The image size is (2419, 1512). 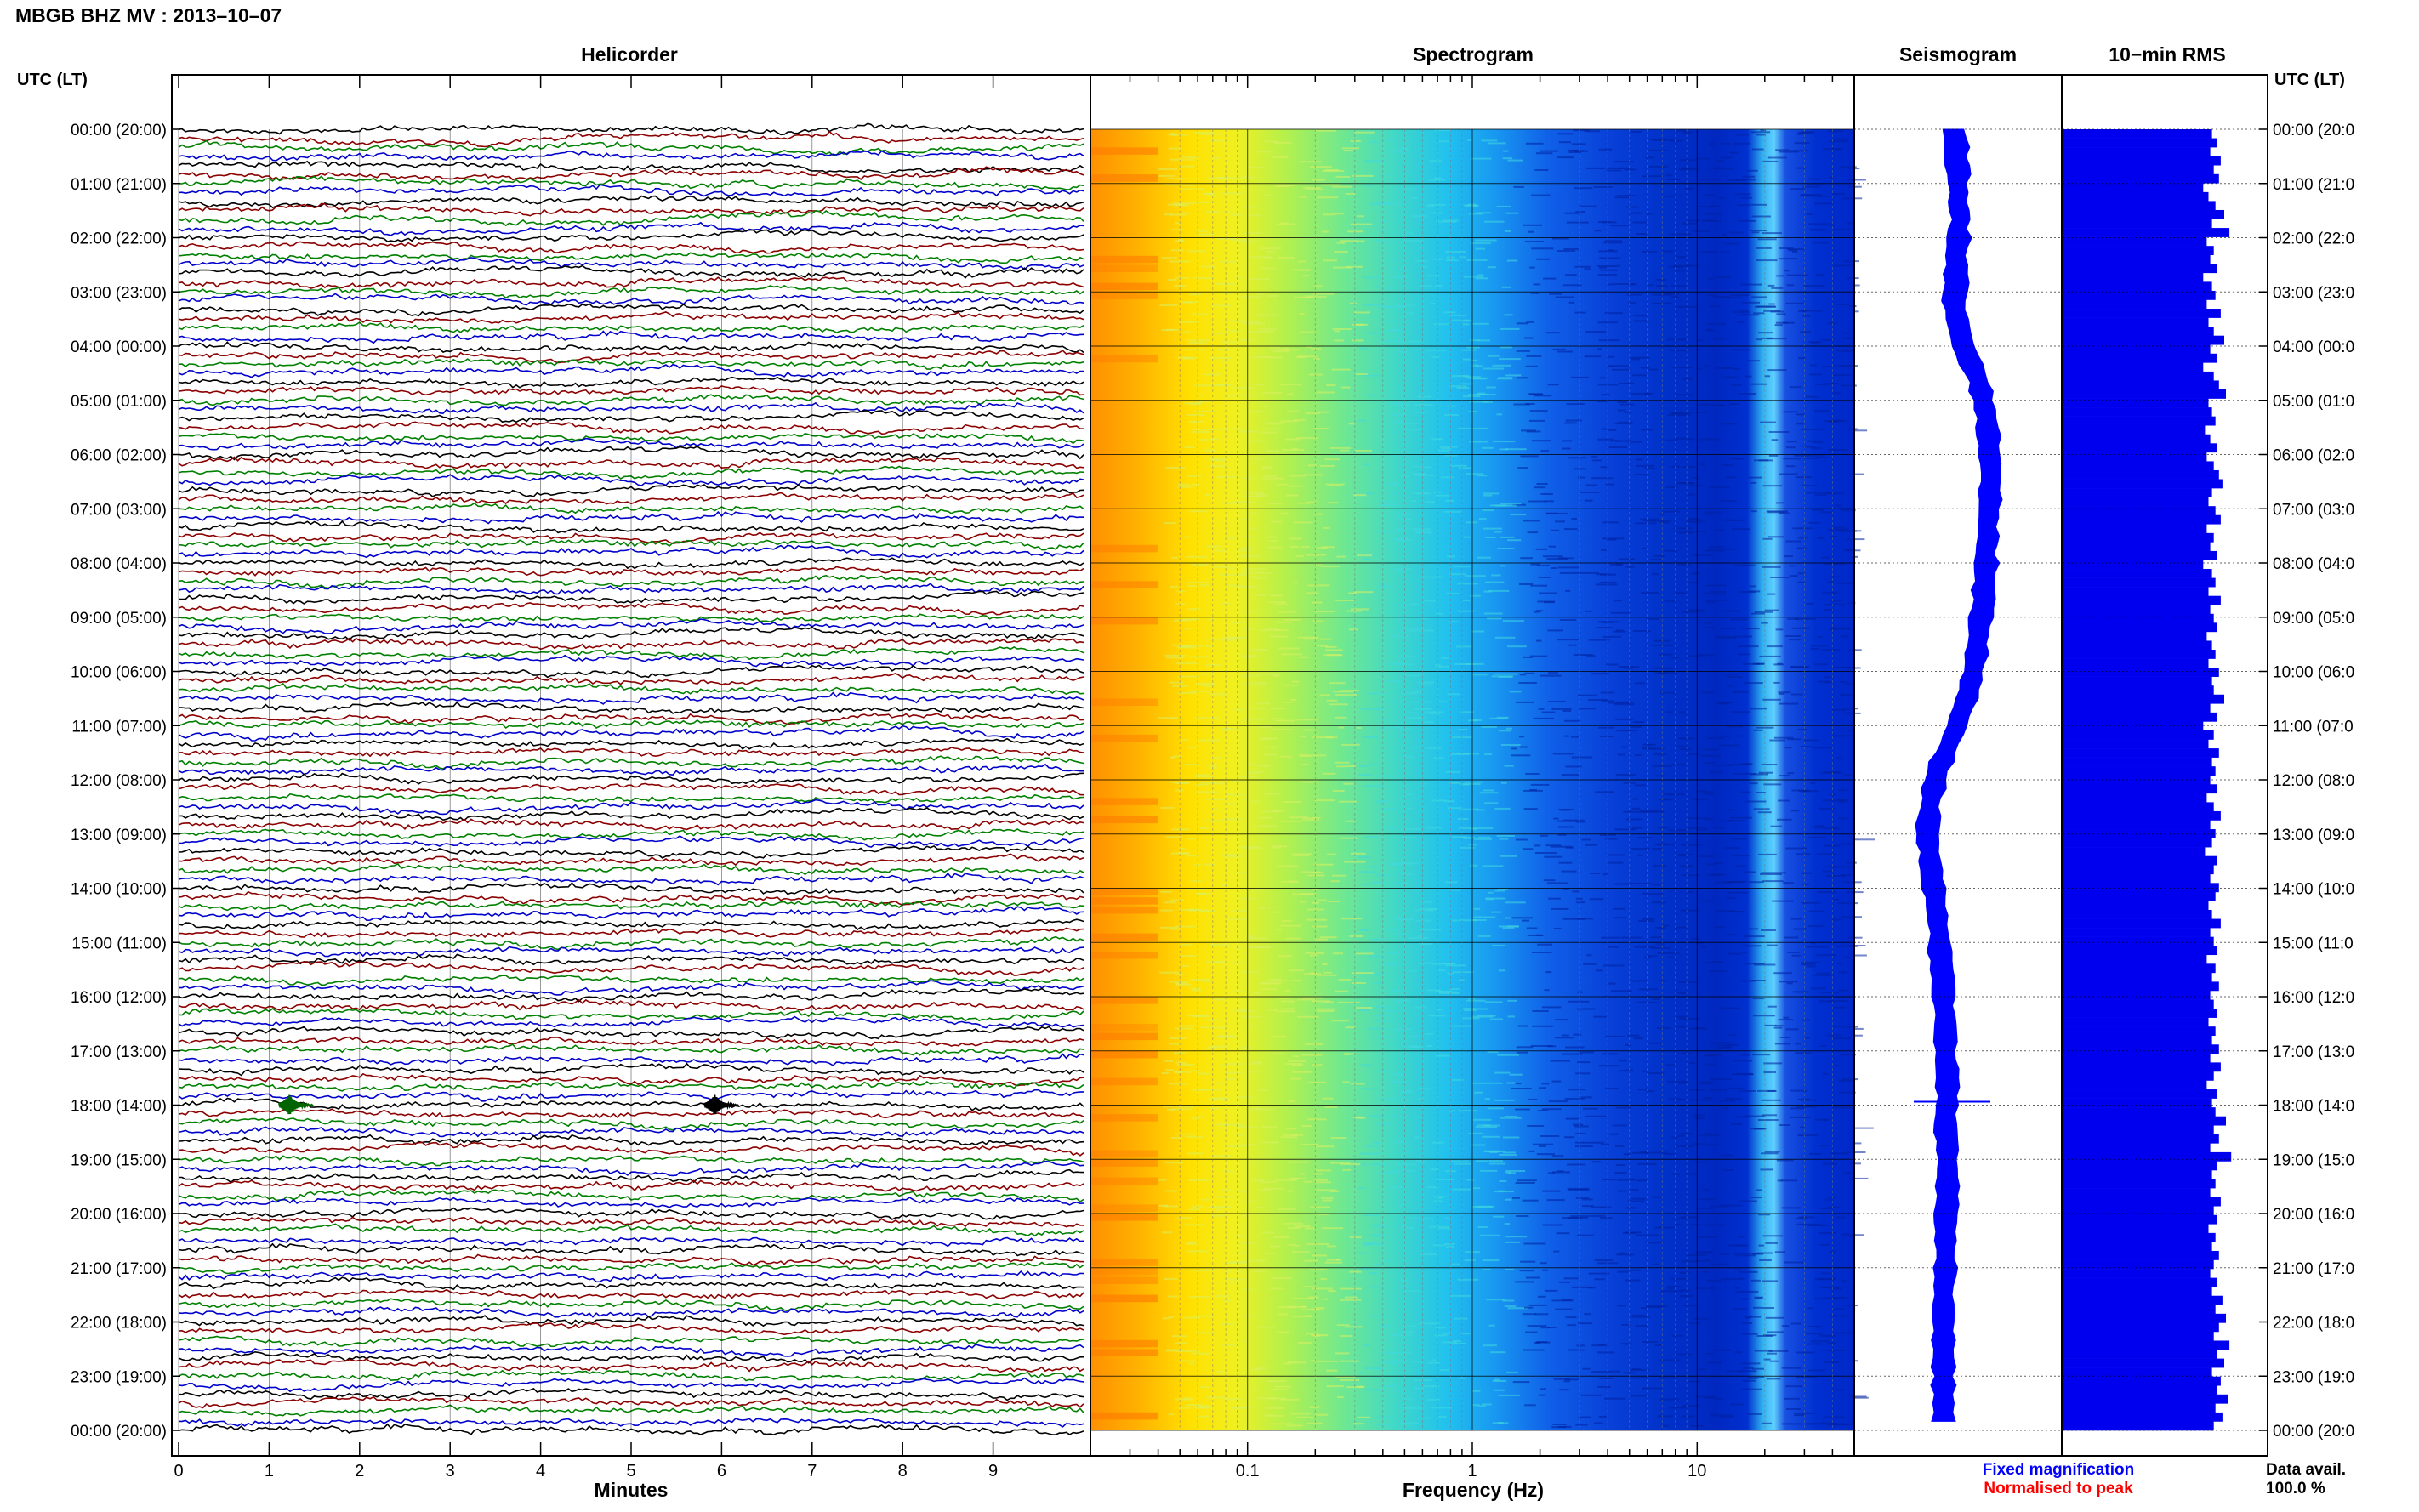 What do you see at coordinates (2313, 293) in the screenshot?
I see `hour-label-right: 03:00 (23:0` at bounding box center [2313, 293].